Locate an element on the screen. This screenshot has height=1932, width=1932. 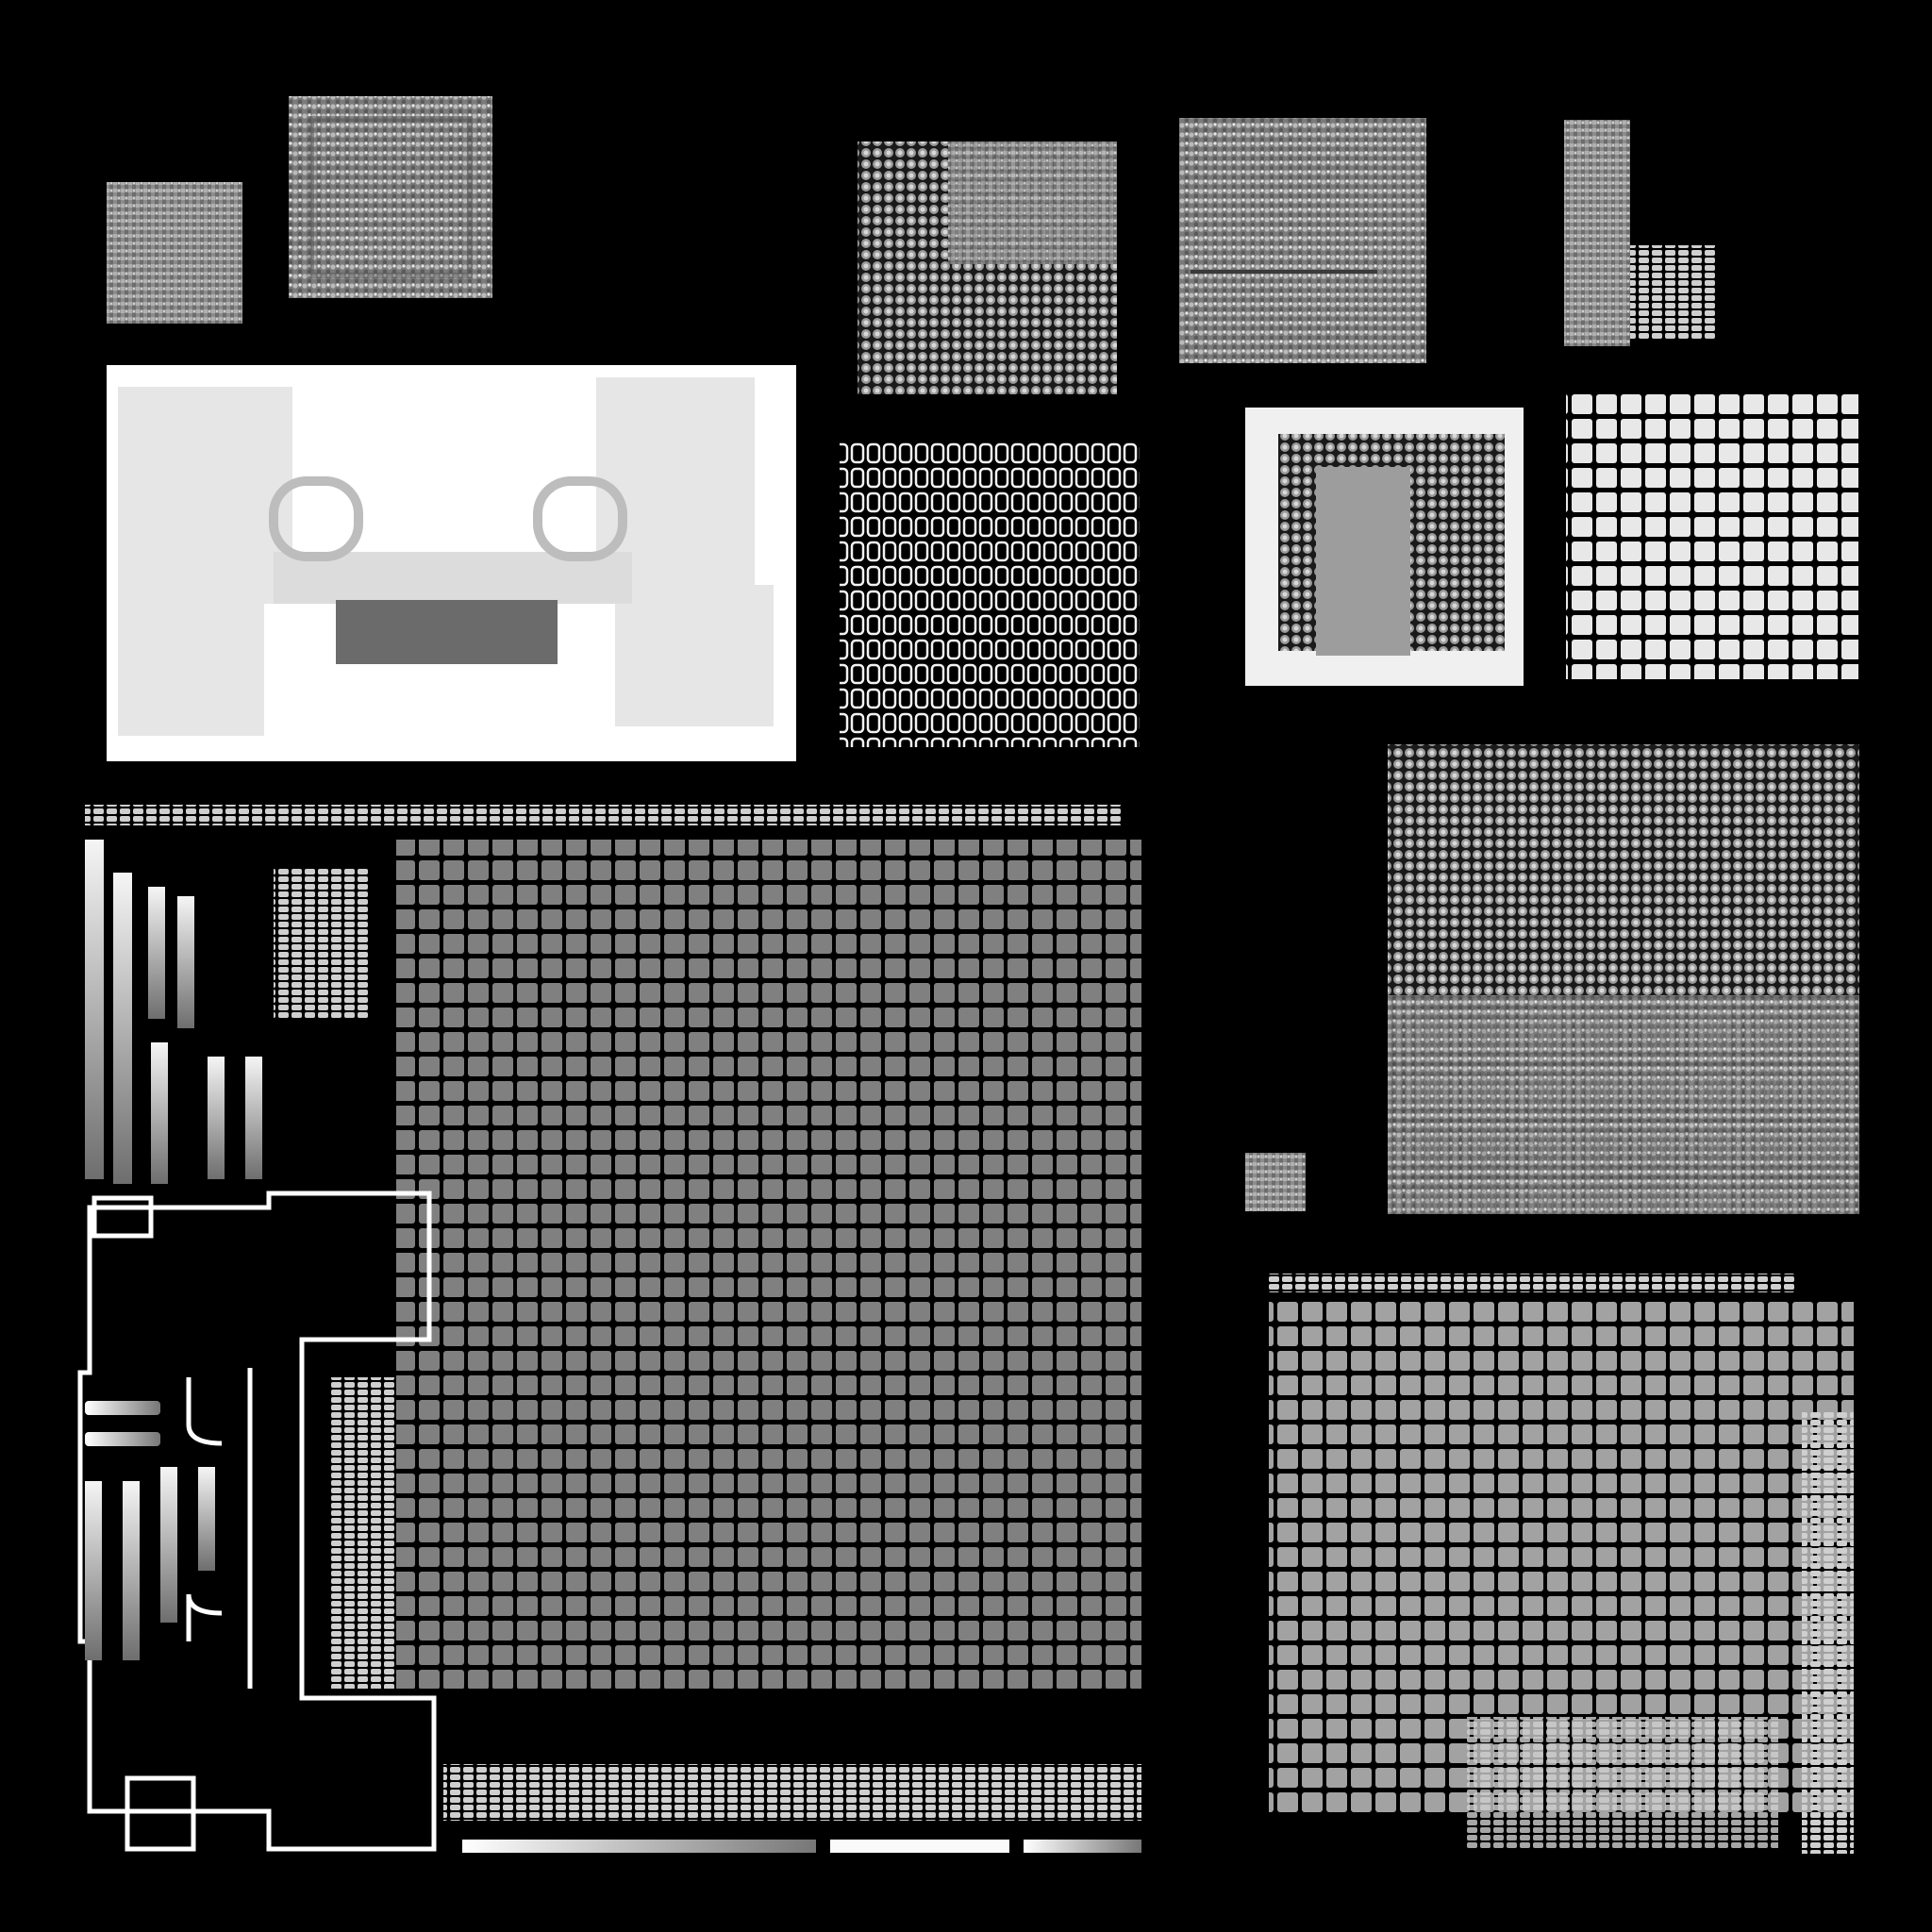
uv-island-vertical-strip is located at coordinates (1640, 233).